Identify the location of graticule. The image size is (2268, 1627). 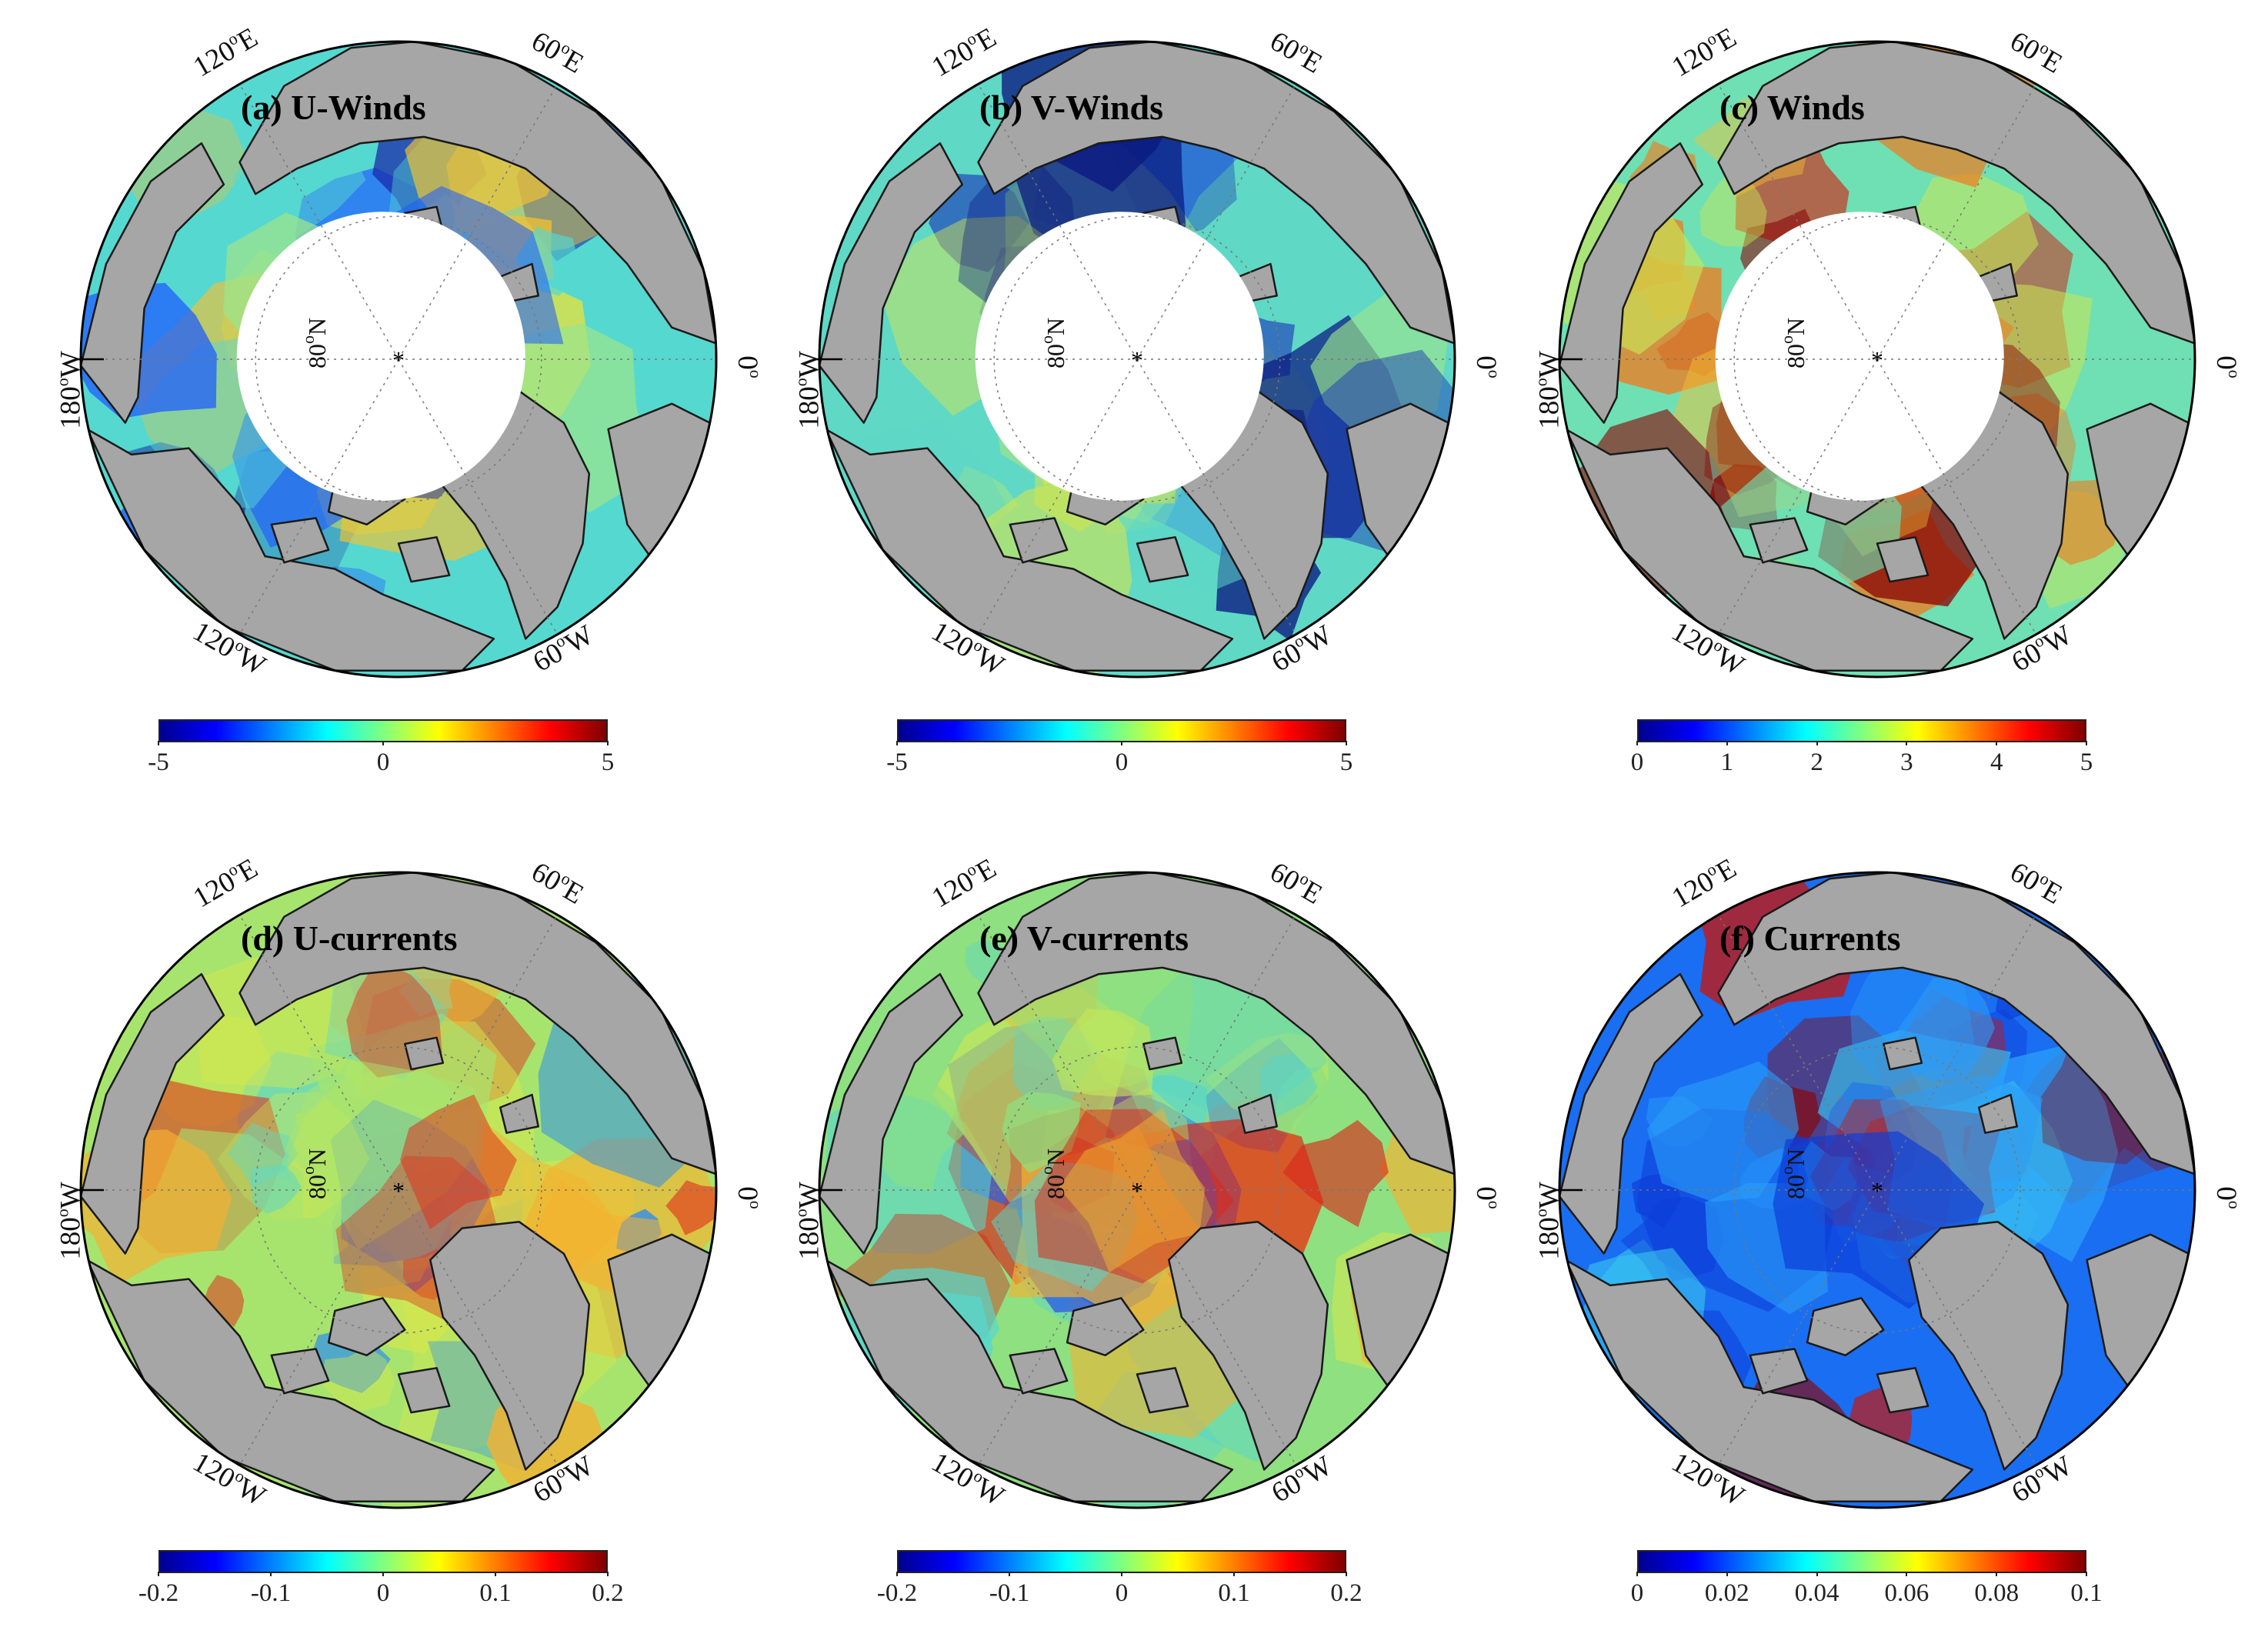
(1137, 1190).